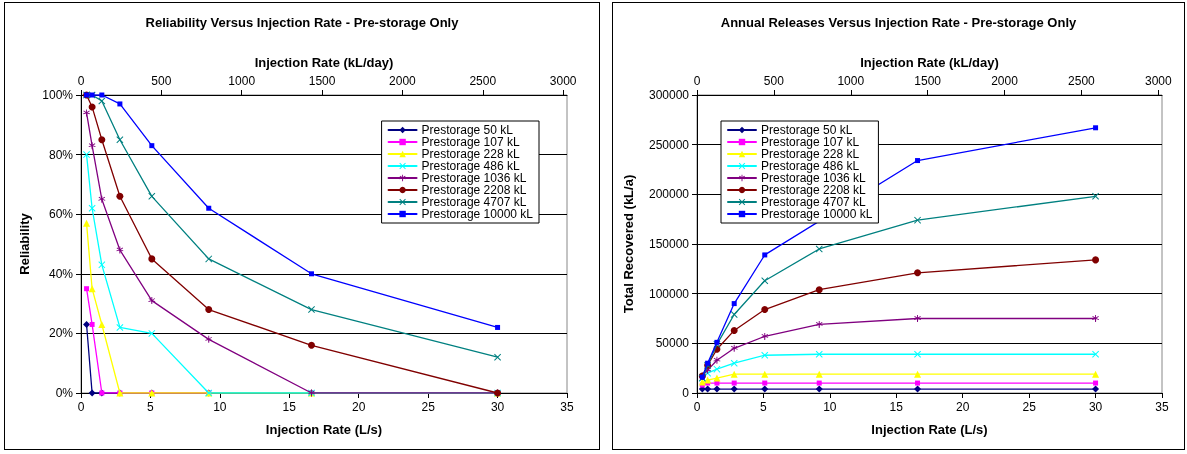 The image size is (1187, 454). What do you see at coordinates (686, 393) in the screenshot?
I see `y-tick-label: 0` at bounding box center [686, 393].